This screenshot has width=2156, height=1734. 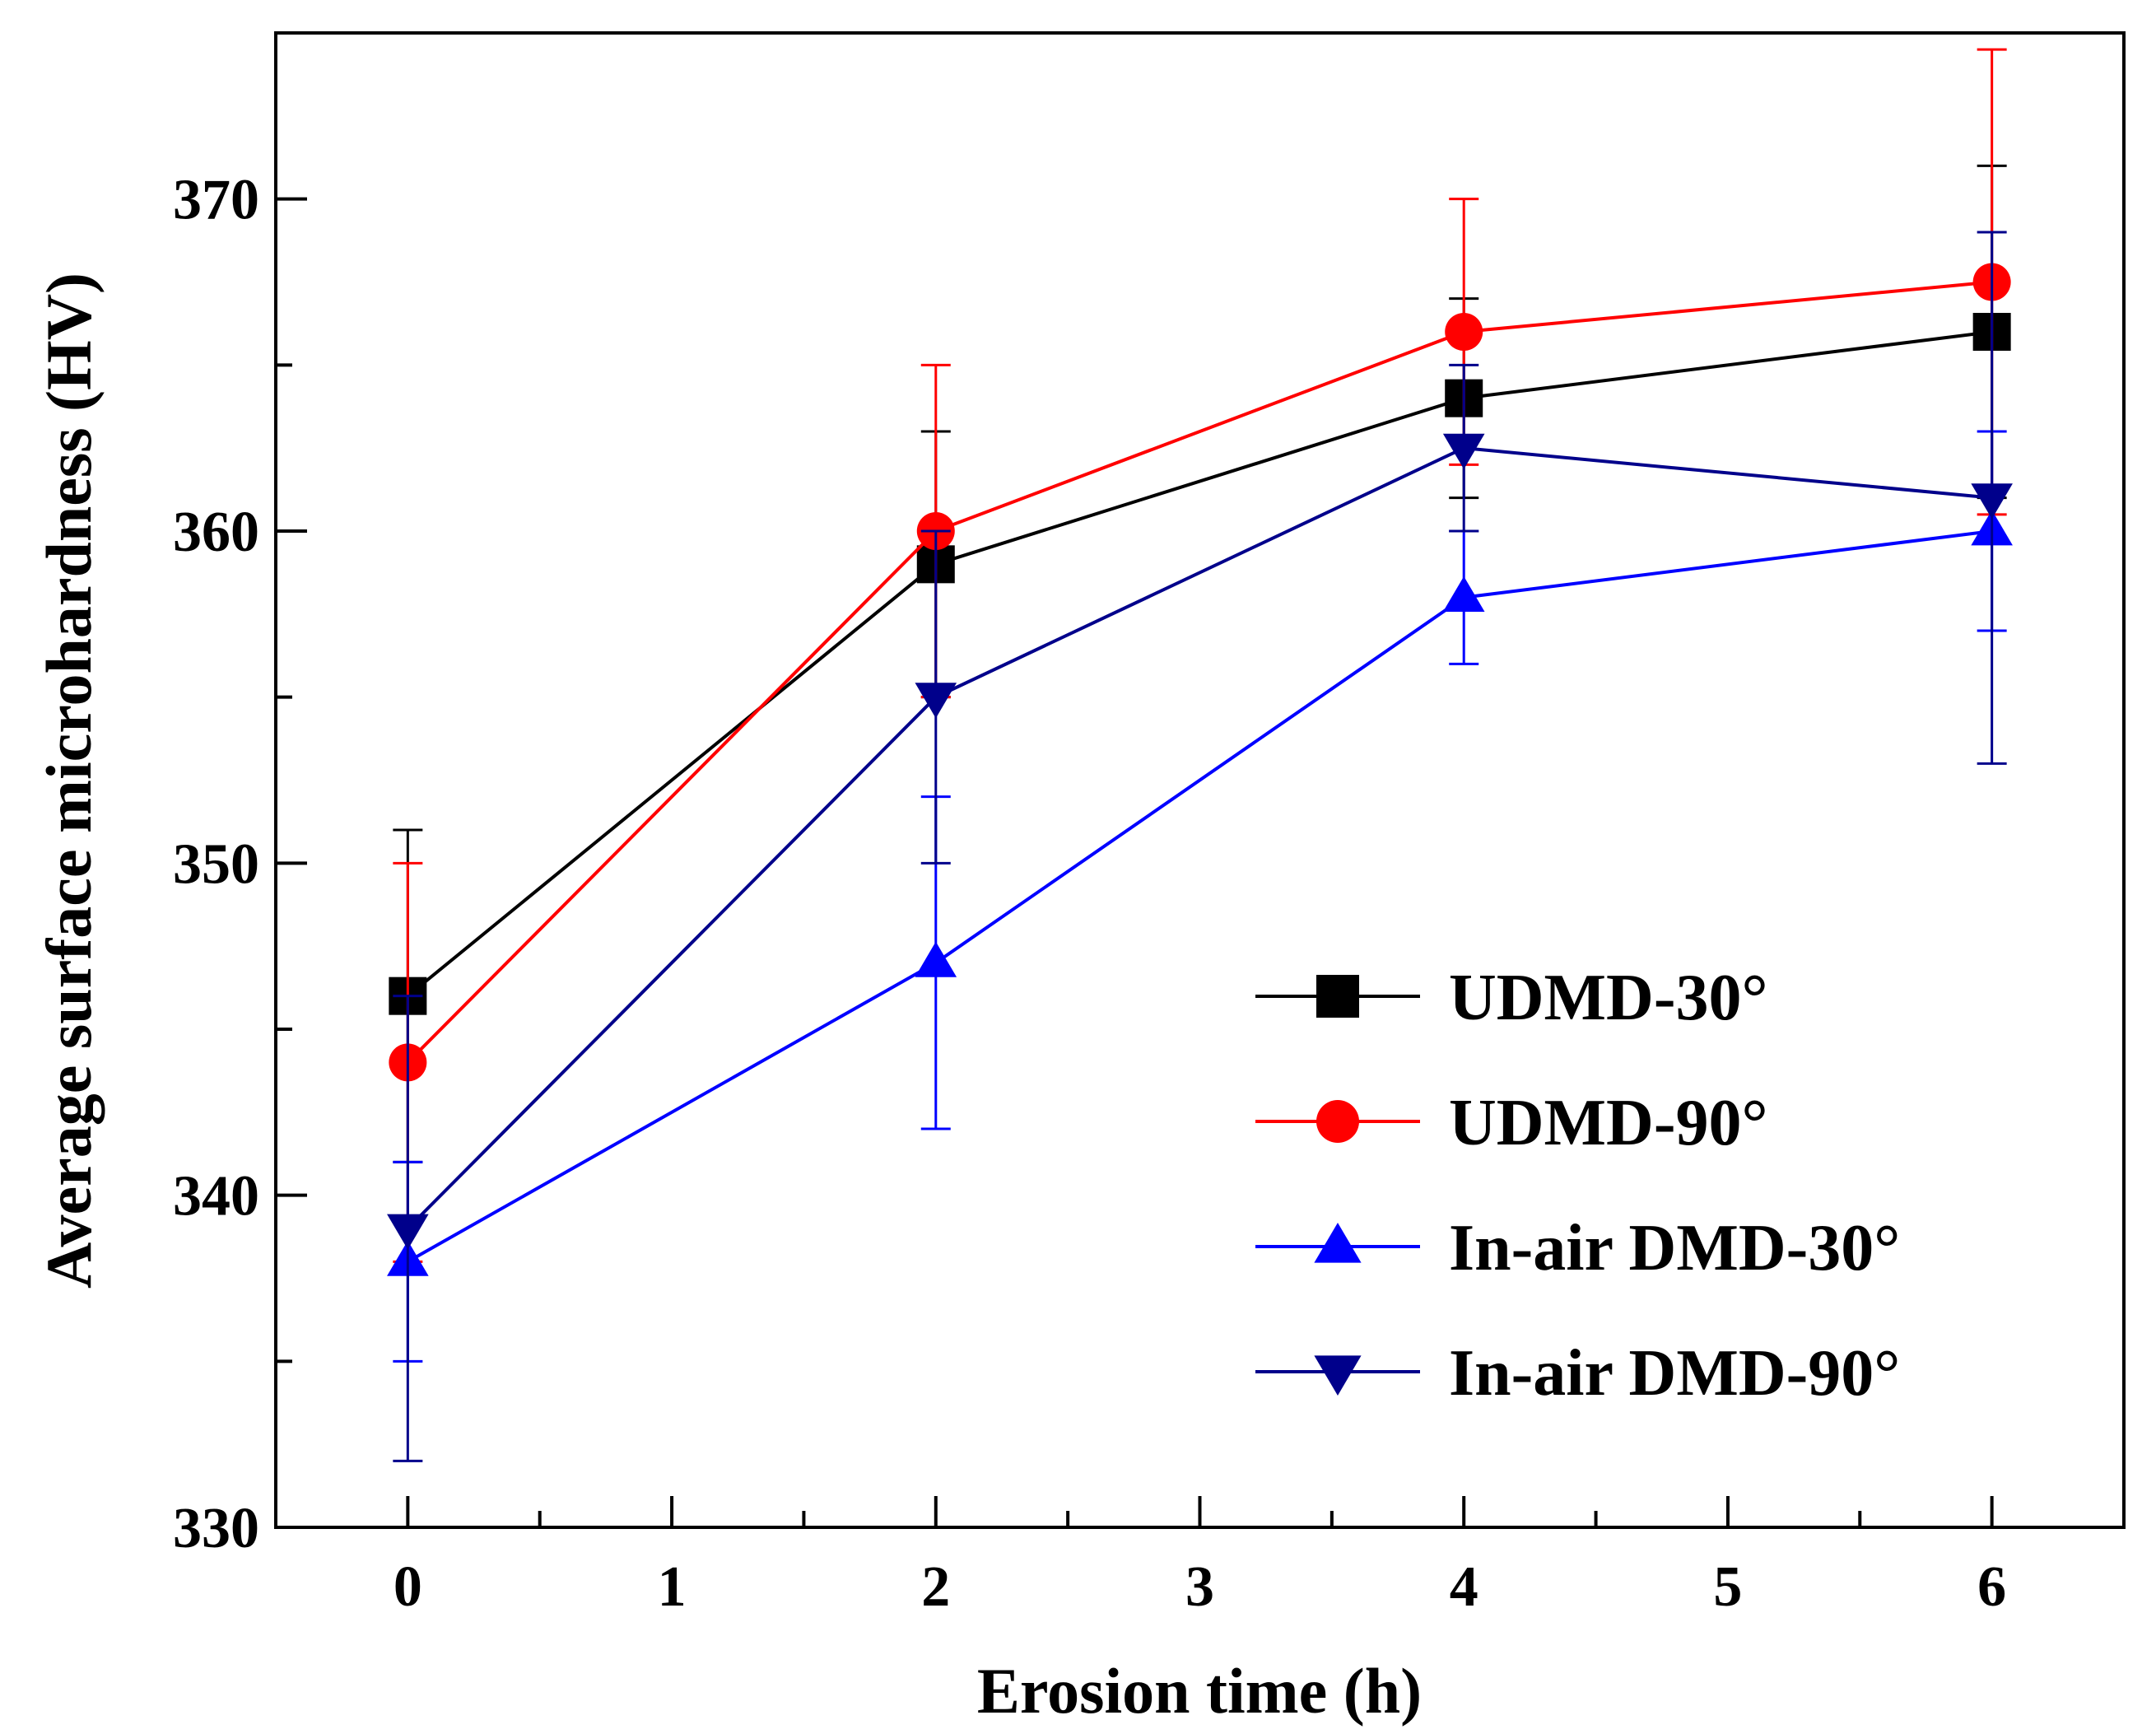 I want to click on legend-item: In-air DMD-90°, so click(x=1577, y=1373).